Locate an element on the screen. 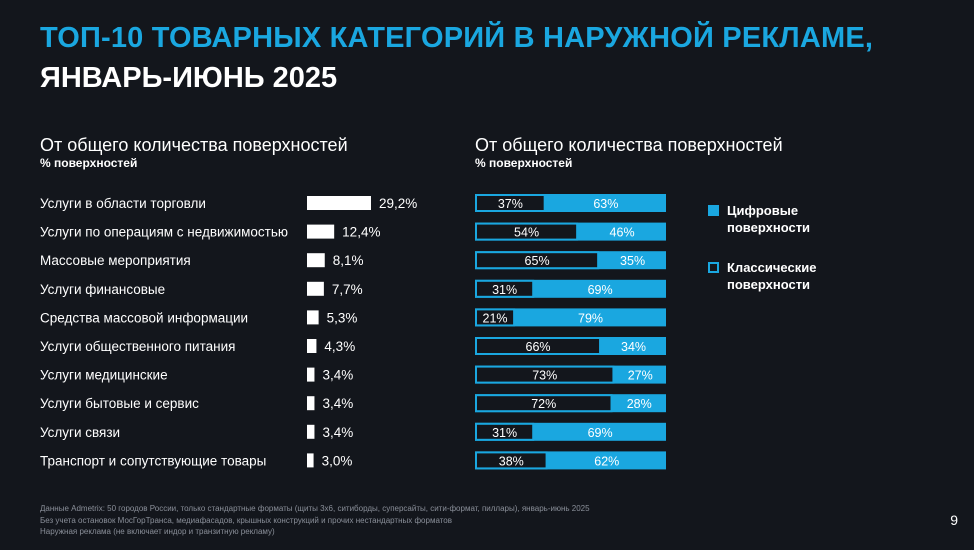 Image resolution: width=974 pixels, height=550 pixels. classic-value-label: 72% is located at coordinates (543, 404).